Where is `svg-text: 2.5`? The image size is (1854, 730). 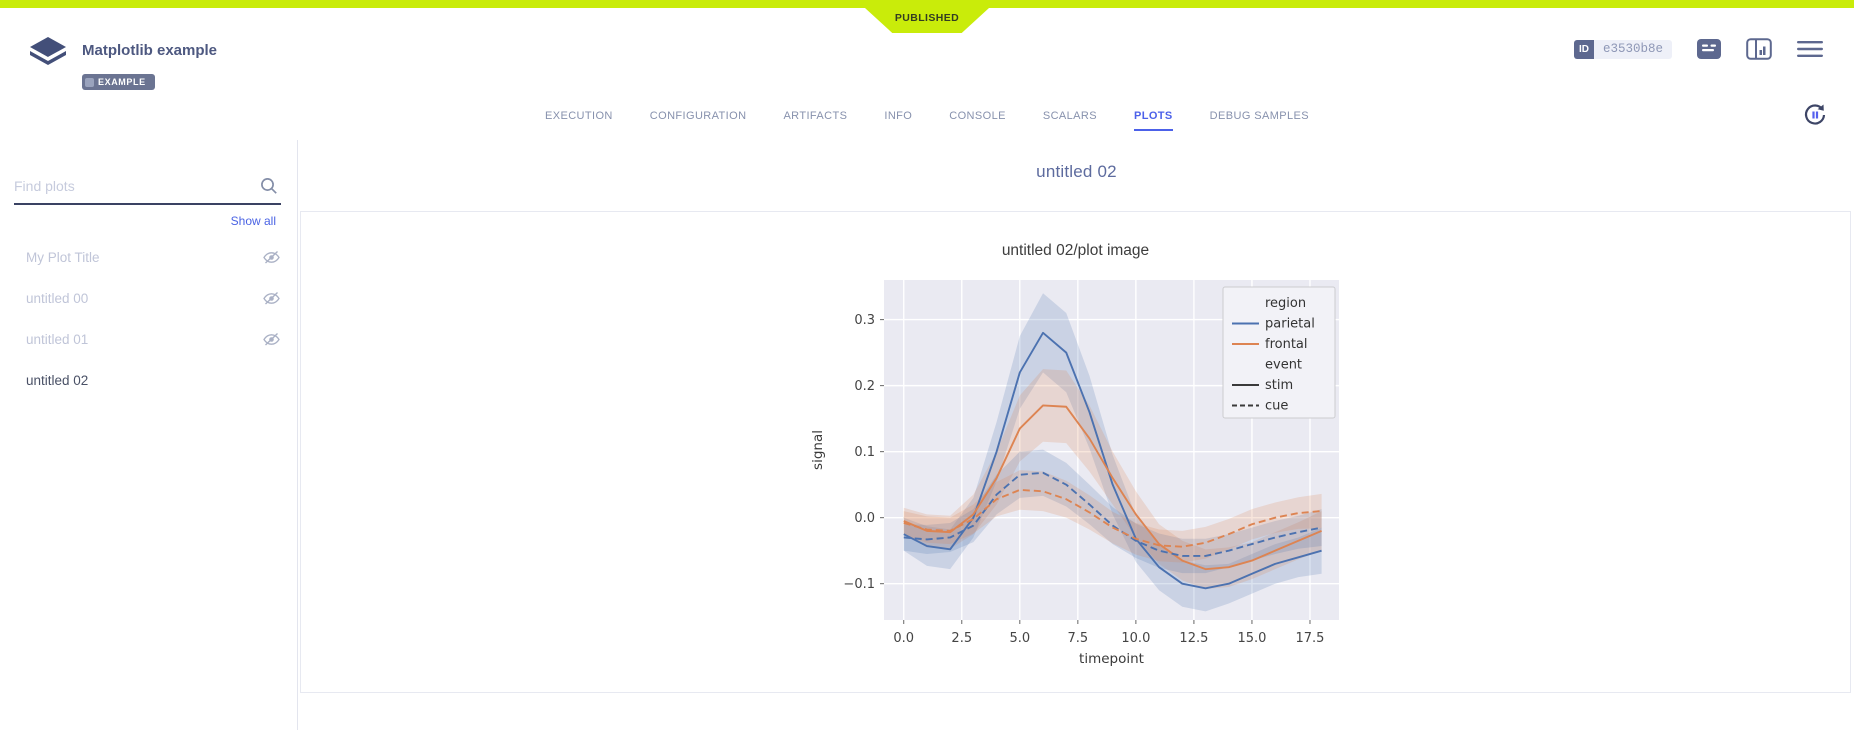
svg-text: 2.5 is located at coordinates (961, 638).